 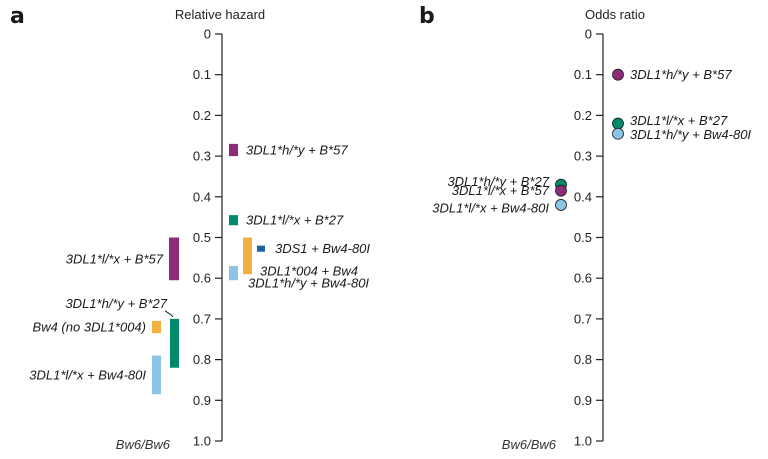 What do you see at coordinates (690, 134) in the screenshot?
I see `point-label: 3DL1*h/*y + Bw4-80I` at bounding box center [690, 134].